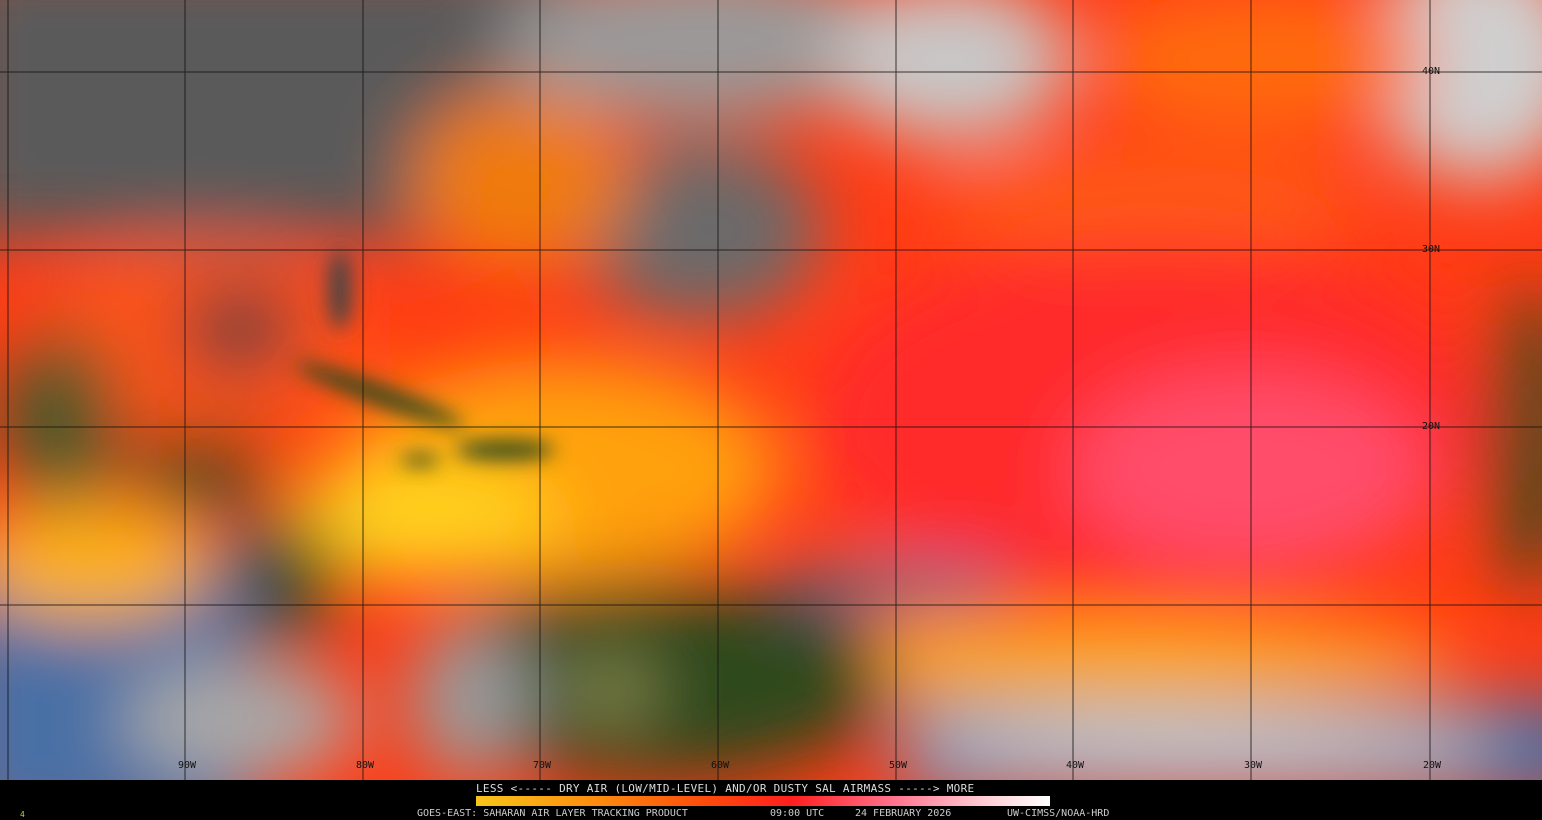  I want to click on lon-label: 90W, so click(187, 765).